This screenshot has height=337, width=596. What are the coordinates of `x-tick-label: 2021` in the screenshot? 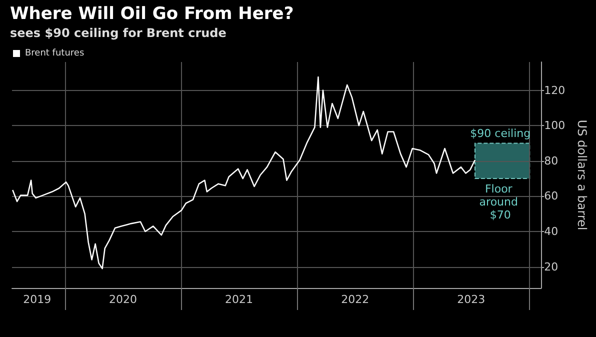 It's located at (239, 299).